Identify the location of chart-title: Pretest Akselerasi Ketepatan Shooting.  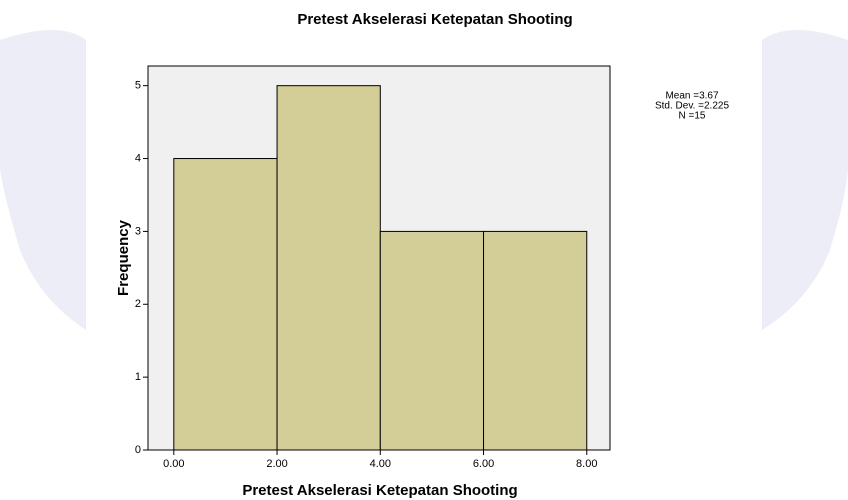
(434, 19).